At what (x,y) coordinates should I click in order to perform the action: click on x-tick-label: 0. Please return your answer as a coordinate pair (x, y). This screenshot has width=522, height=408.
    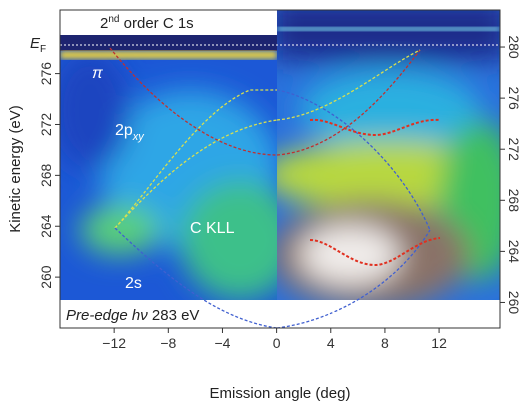
    Looking at the image, I should click on (277, 343).